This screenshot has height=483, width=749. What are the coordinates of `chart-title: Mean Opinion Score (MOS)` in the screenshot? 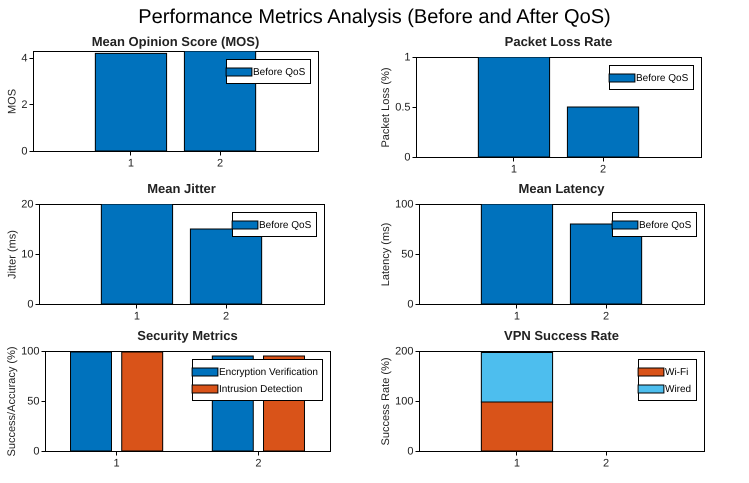 It's located at (176, 41).